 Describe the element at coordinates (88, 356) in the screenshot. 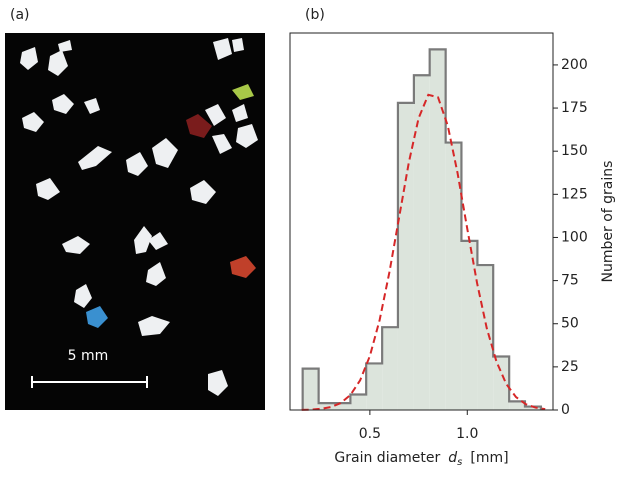

I see `scale-bar-label: 5 mm` at that location.